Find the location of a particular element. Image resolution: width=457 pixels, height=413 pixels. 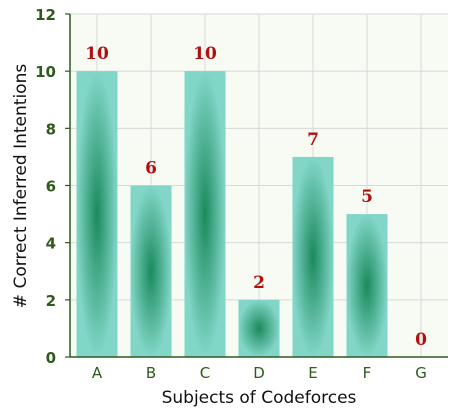

data-label-D: 2 is located at coordinates (259, 283).